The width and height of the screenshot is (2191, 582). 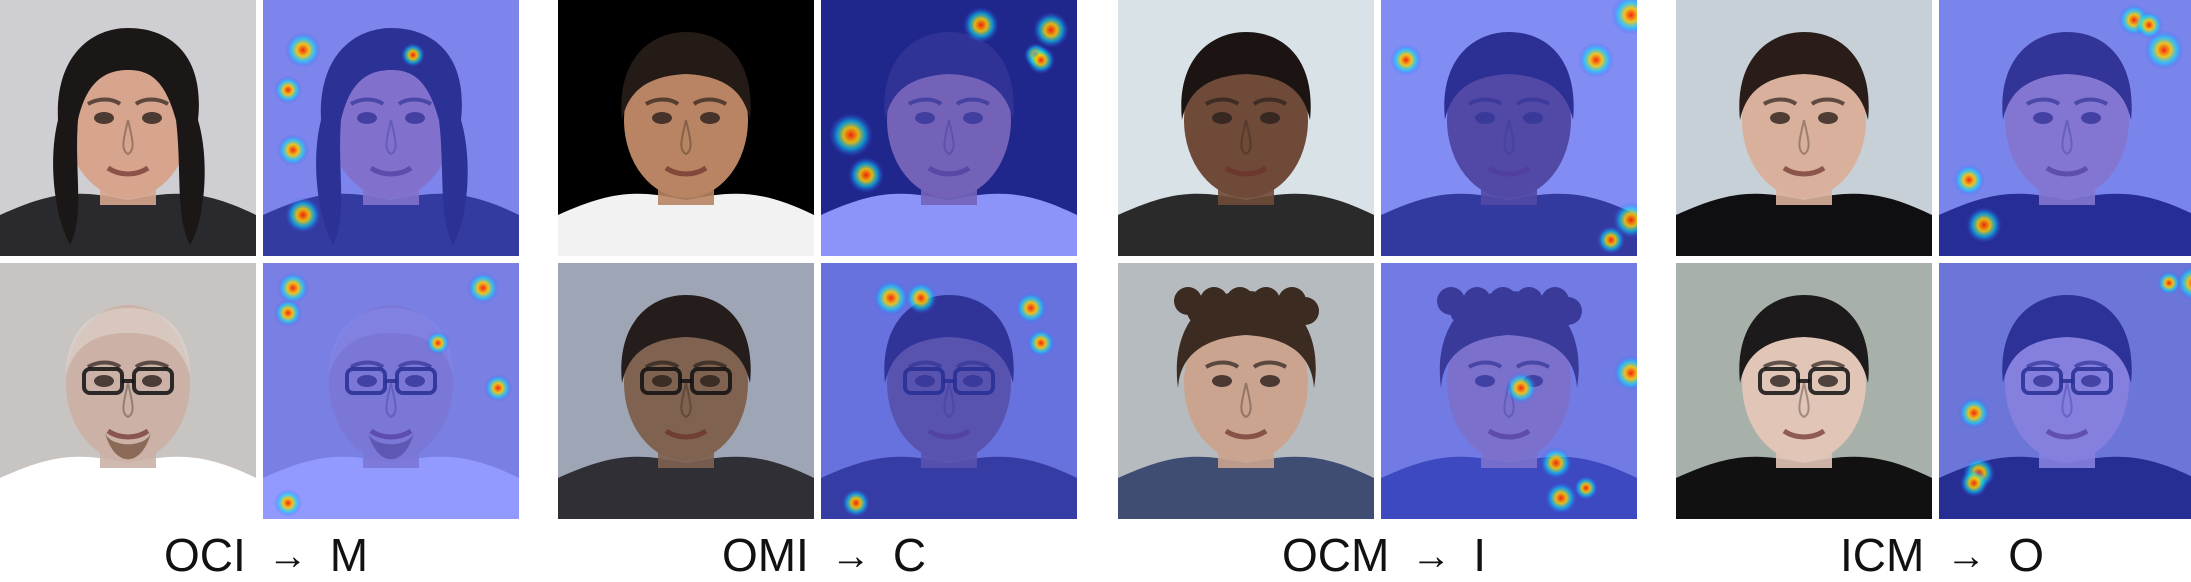 I want to click on source-domains-label: OCM, so click(x=1335, y=555).